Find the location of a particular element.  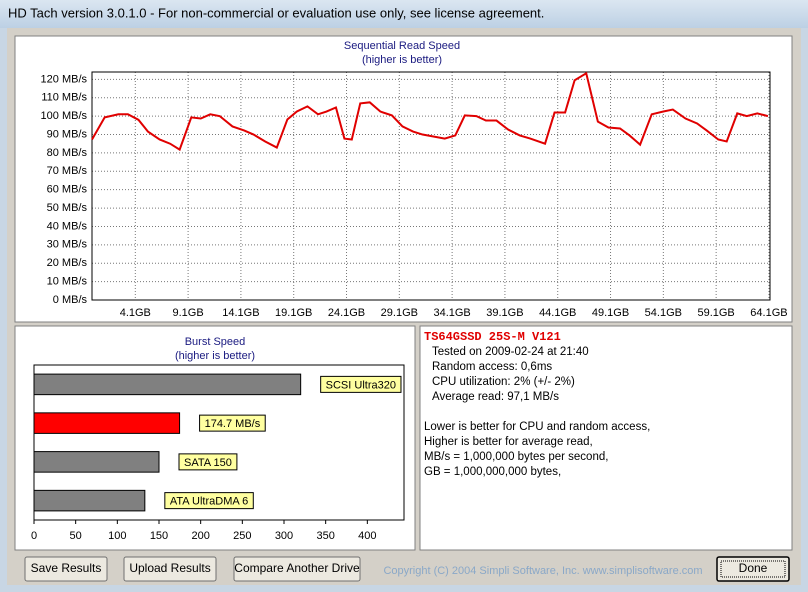

x-tick-label: 4.1GB is located at coordinates (135, 313).